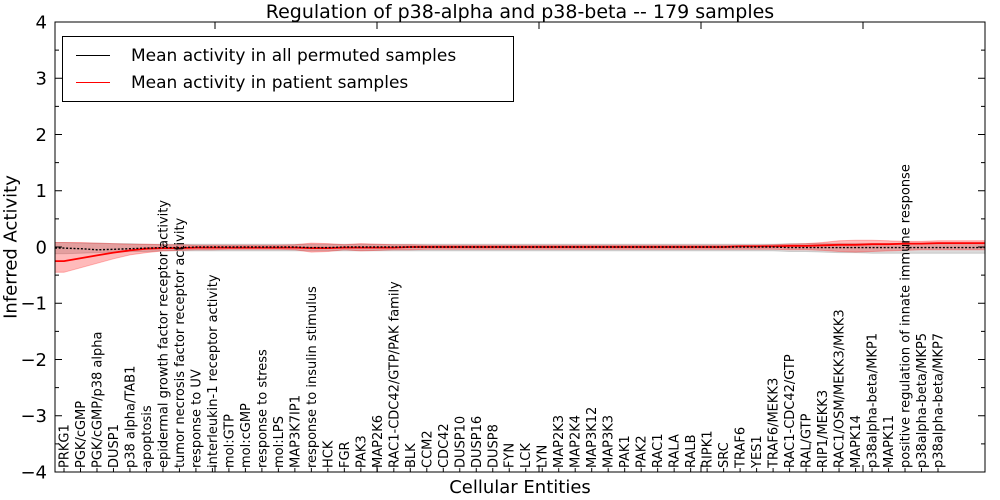  Describe the element at coordinates (592, 437) in the screenshot. I see `x-category-label: MAP3K12` at that location.